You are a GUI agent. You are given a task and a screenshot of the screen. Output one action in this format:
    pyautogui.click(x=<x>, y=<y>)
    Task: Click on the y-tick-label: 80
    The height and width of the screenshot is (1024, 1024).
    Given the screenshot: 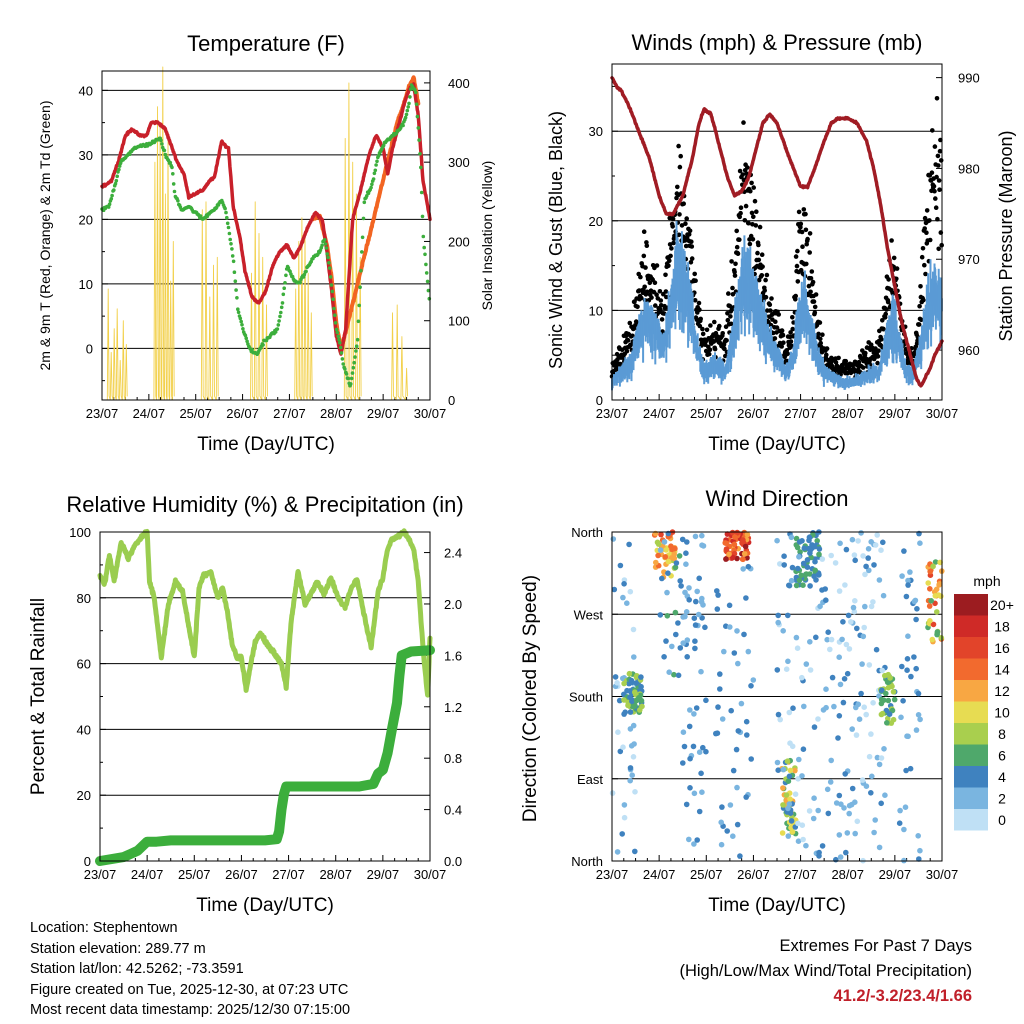 What is the action you would take?
    pyautogui.click(x=84, y=598)
    